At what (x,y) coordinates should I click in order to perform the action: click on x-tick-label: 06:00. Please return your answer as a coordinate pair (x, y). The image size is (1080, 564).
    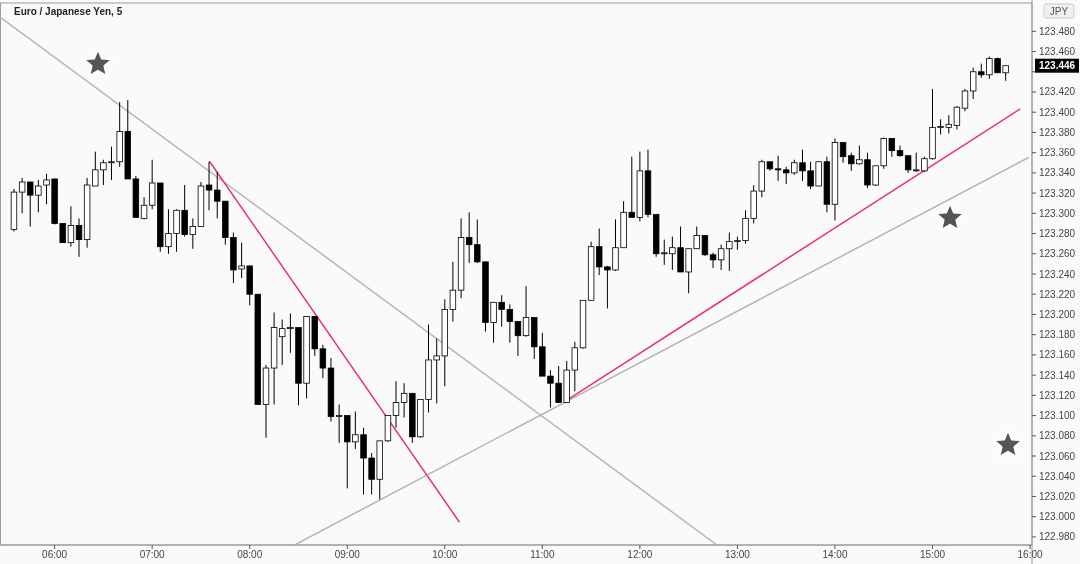
    Looking at the image, I should click on (55, 554).